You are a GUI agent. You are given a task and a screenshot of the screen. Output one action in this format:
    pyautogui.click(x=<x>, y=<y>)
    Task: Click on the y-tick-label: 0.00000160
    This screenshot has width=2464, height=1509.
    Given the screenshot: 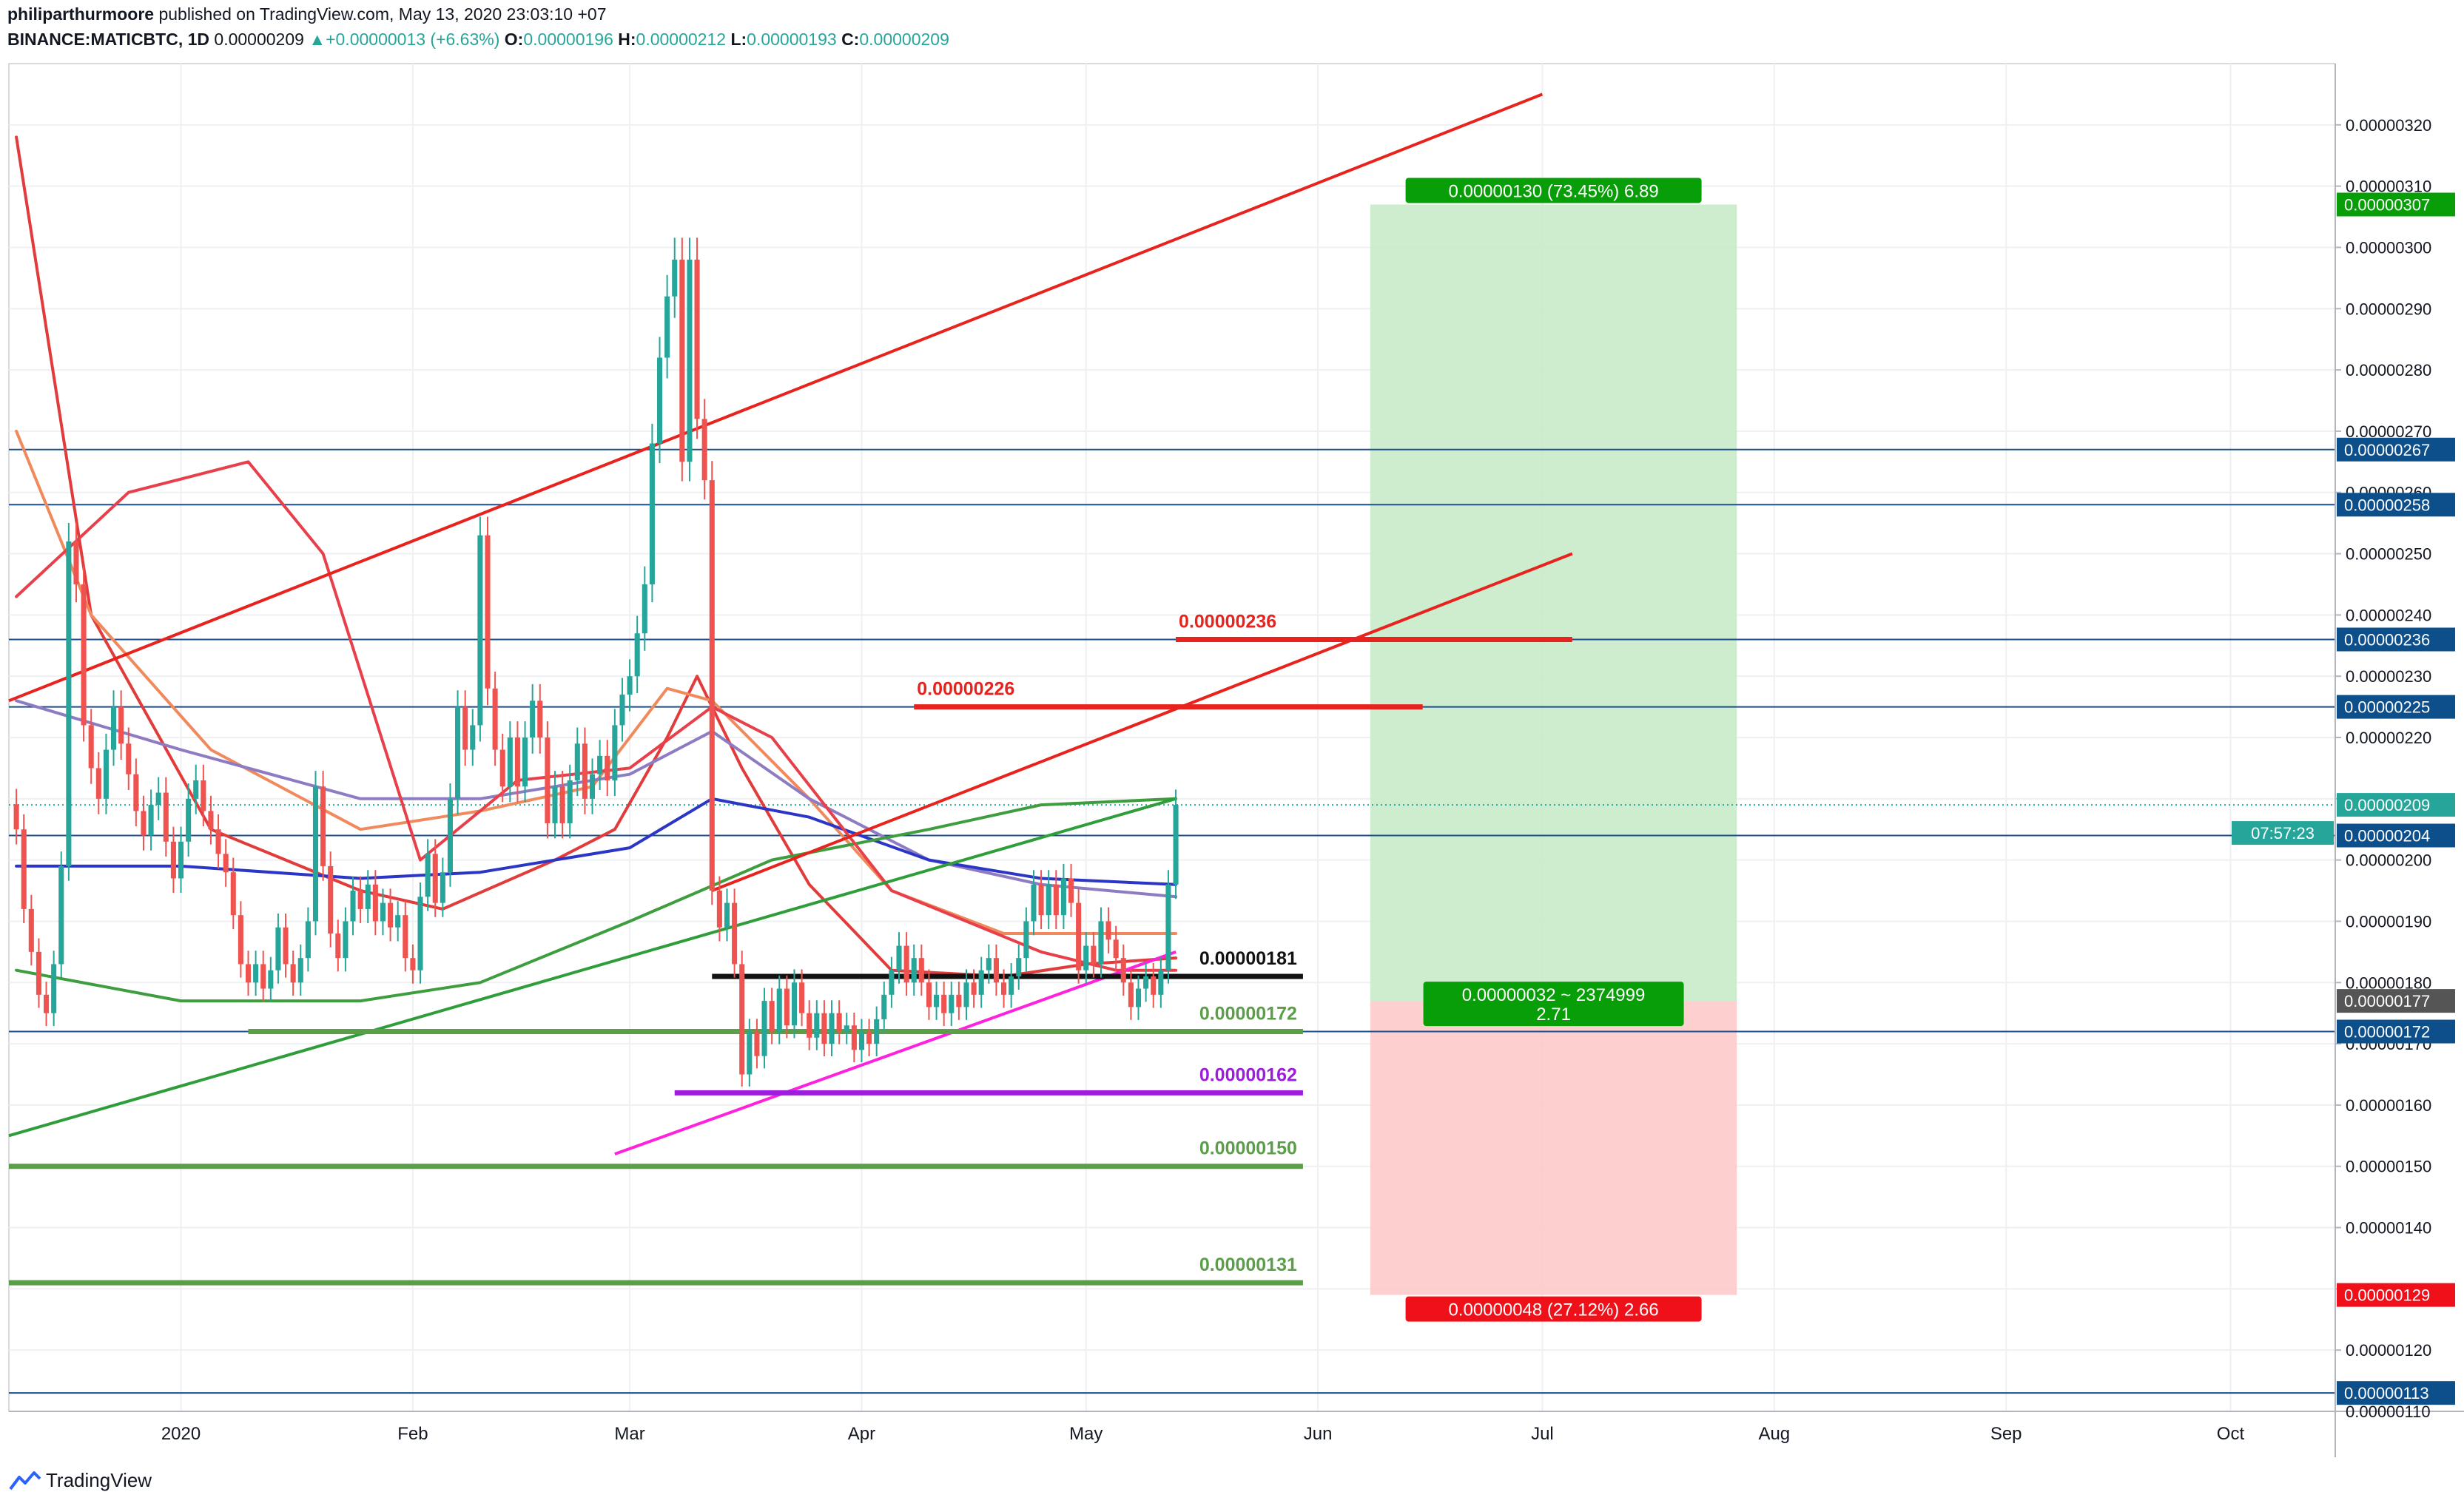 What is the action you would take?
    pyautogui.click(x=2388, y=1105)
    